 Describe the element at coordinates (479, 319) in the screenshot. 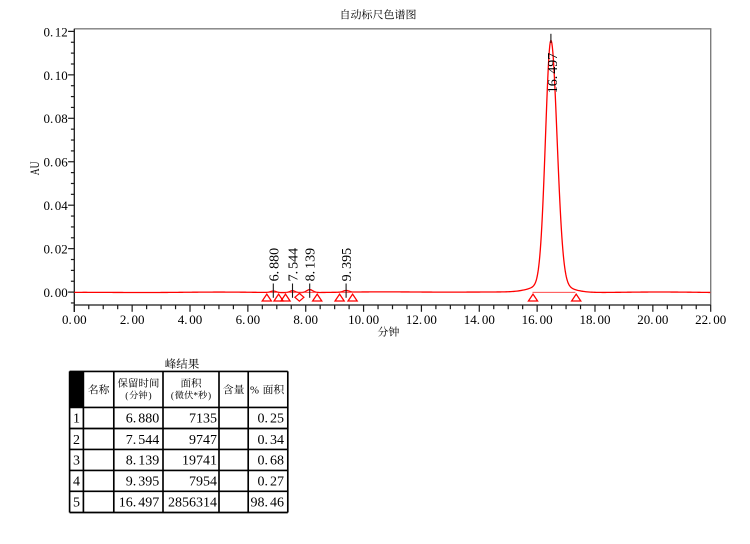

I see `svg-text:14.00: 14. 00` at that location.